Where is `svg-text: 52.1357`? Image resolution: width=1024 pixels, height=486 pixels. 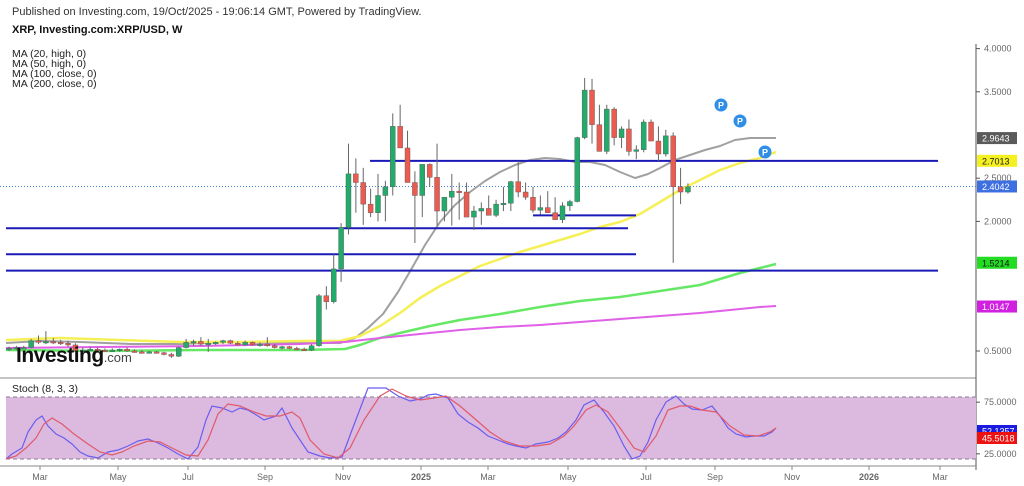
svg-text: 52.1357 is located at coordinates (998, 432).